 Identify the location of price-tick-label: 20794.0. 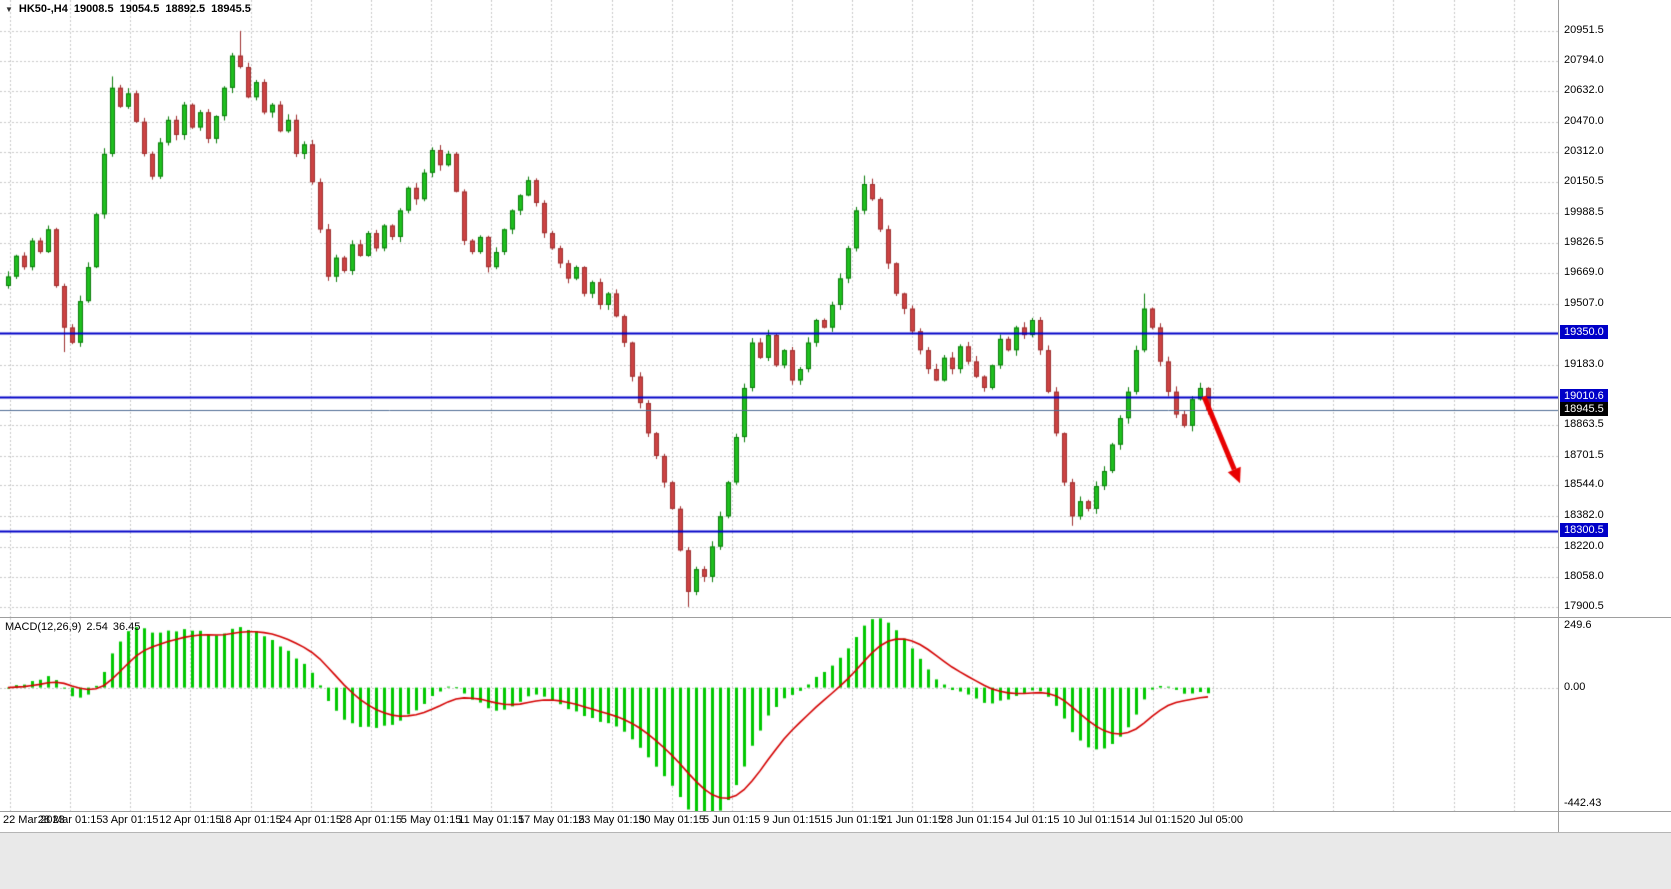
(1584, 60).